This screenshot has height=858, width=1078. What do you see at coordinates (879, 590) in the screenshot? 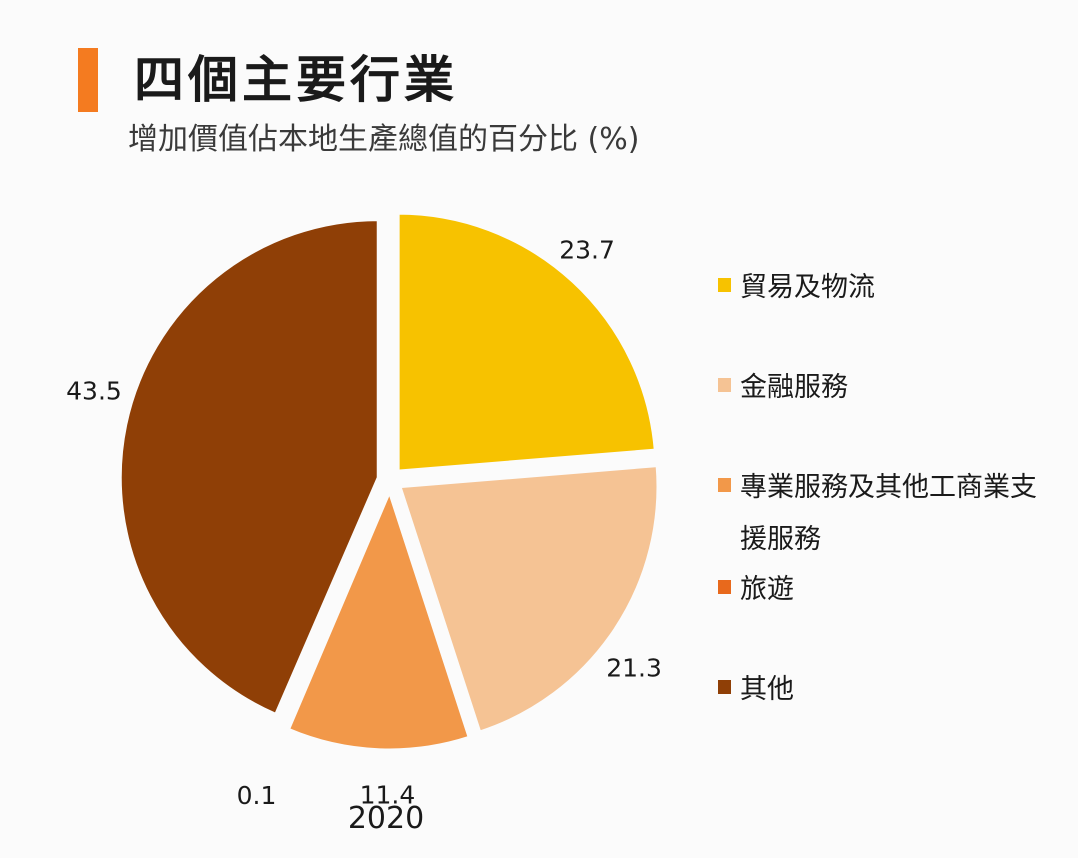
I see `legend-item: 旅遊` at bounding box center [879, 590].